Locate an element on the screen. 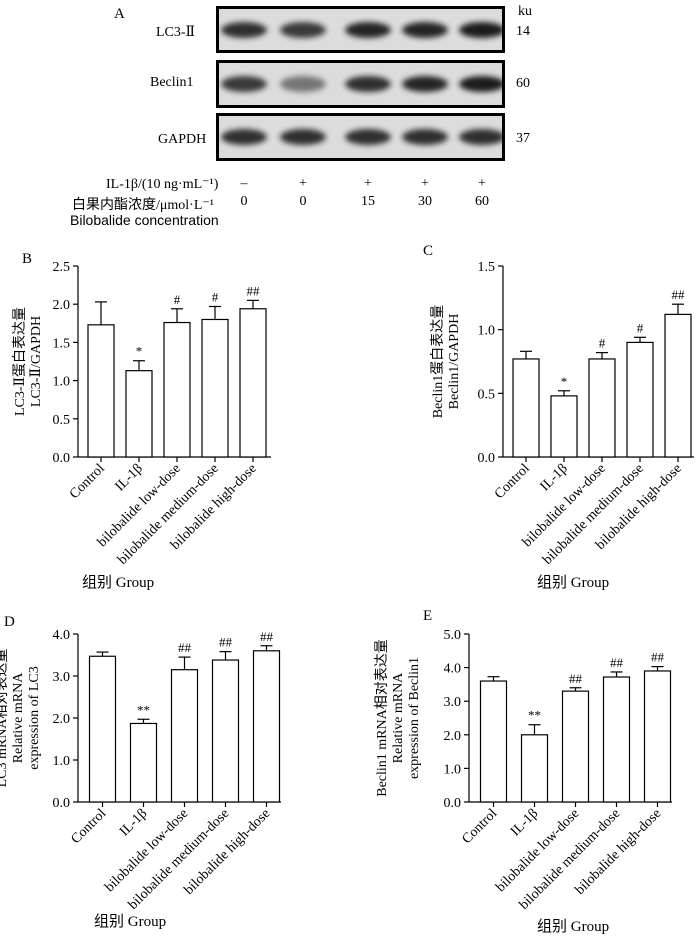  y-axis-title: Beclin1蛋白表达量 is located at coordinates (438, 362).